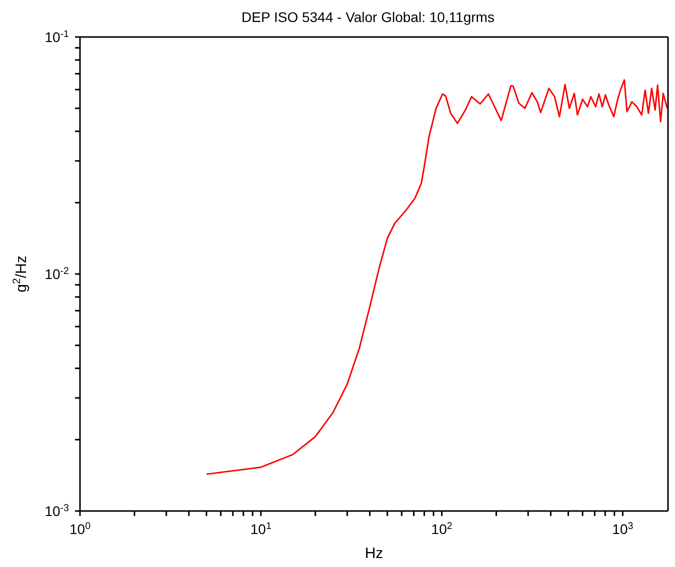 The height and width of the screenshot is (567, 675). I want to click on x-axis-title: Hz, so click(374, 553).